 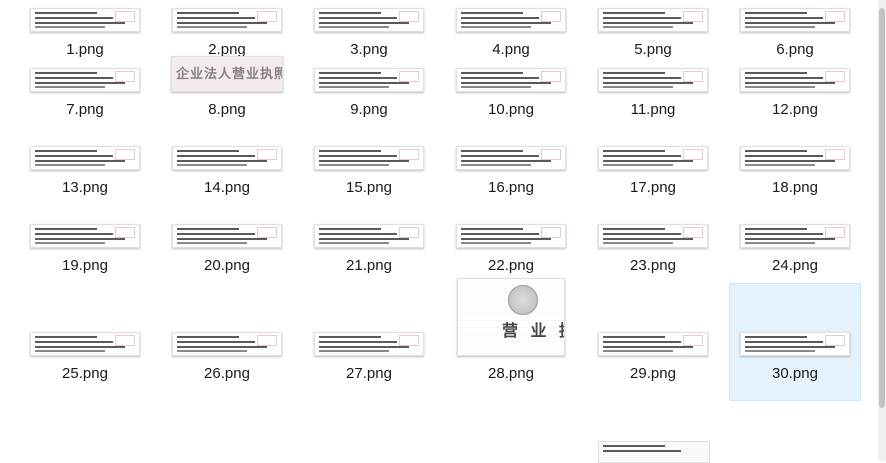 I want to click on file-name-label: 4.png, so click(x=511, y=49).